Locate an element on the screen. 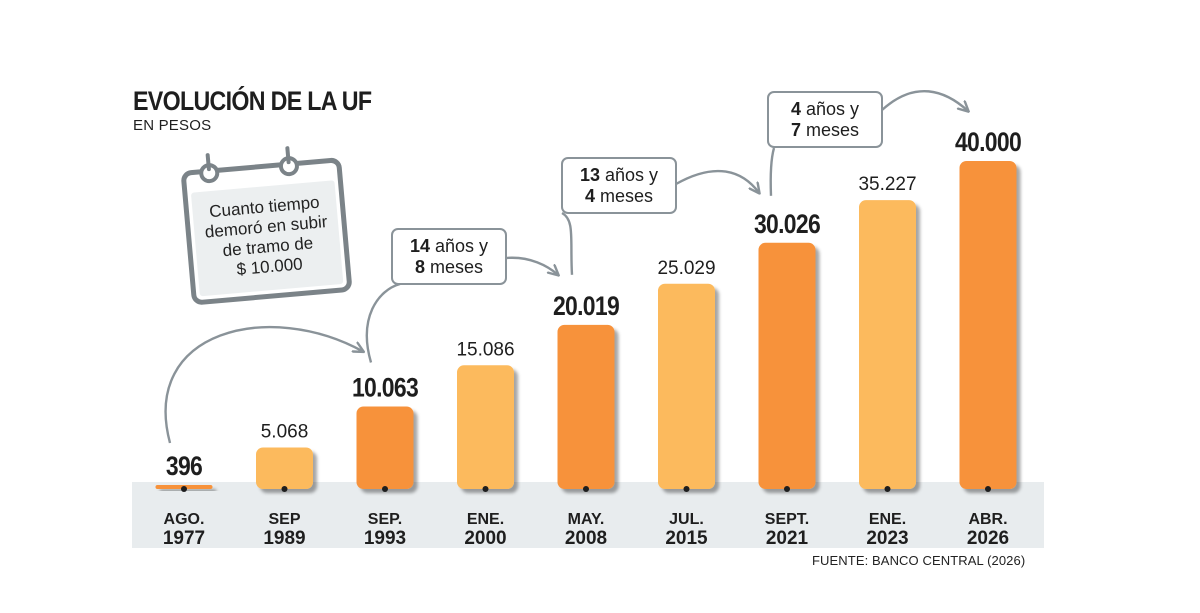 The image size is (1200, 613). tick-label: SEP. is located at coordinates (385, 519).